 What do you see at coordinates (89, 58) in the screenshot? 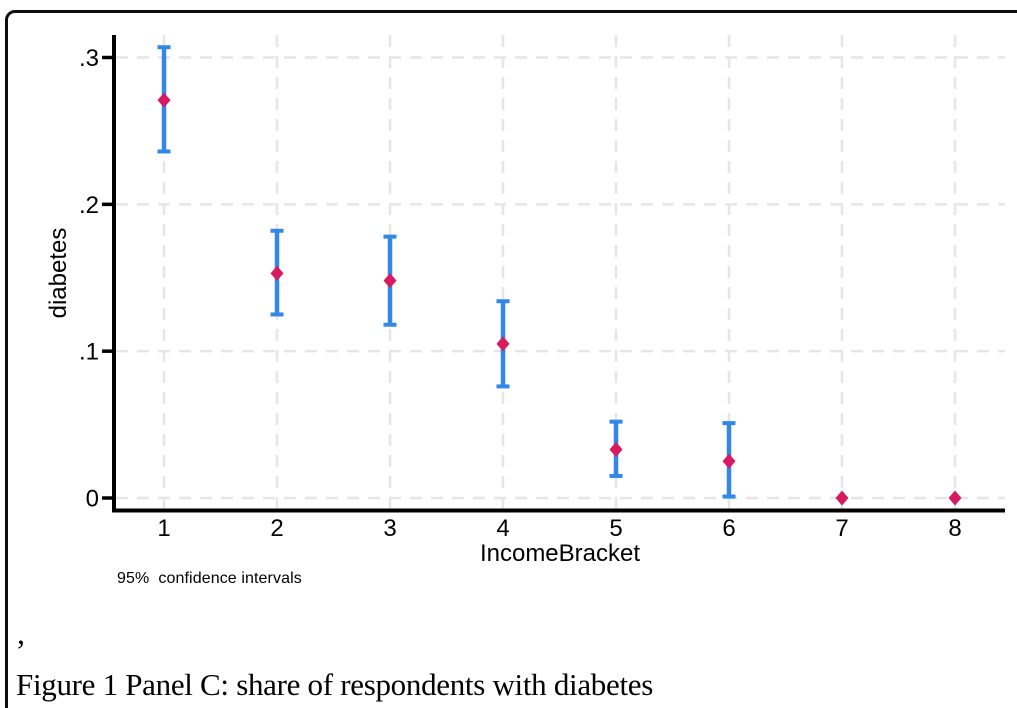
I see `y-tick-label: .3` at bounding box center [89, 58].